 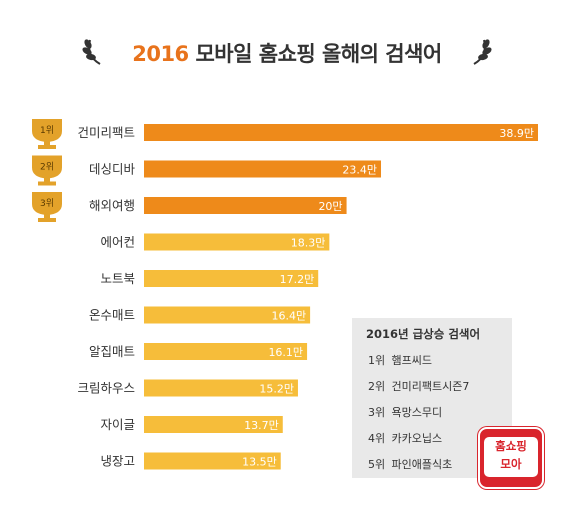 What do you see at coordinates (318, 54) in the screenshot?
I see `title-text: 모바일 홈쇼핑 올해의 검색어` at bounding box center [318, 54].